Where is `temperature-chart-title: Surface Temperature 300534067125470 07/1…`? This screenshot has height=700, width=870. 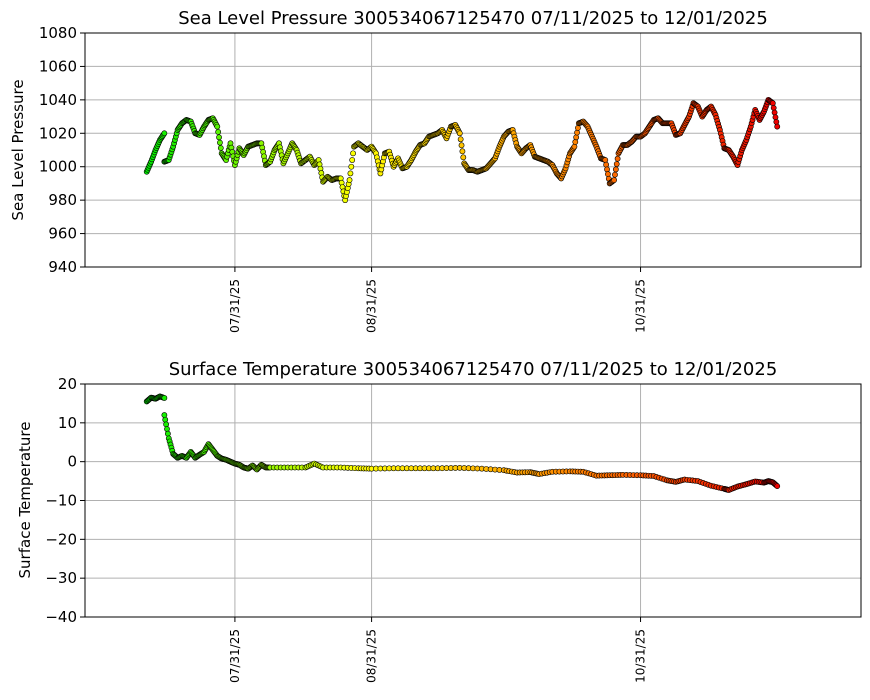 temperature-chart-title: Surface Temperature 300534067125470 07/1… is located at coordinates (473, 369).